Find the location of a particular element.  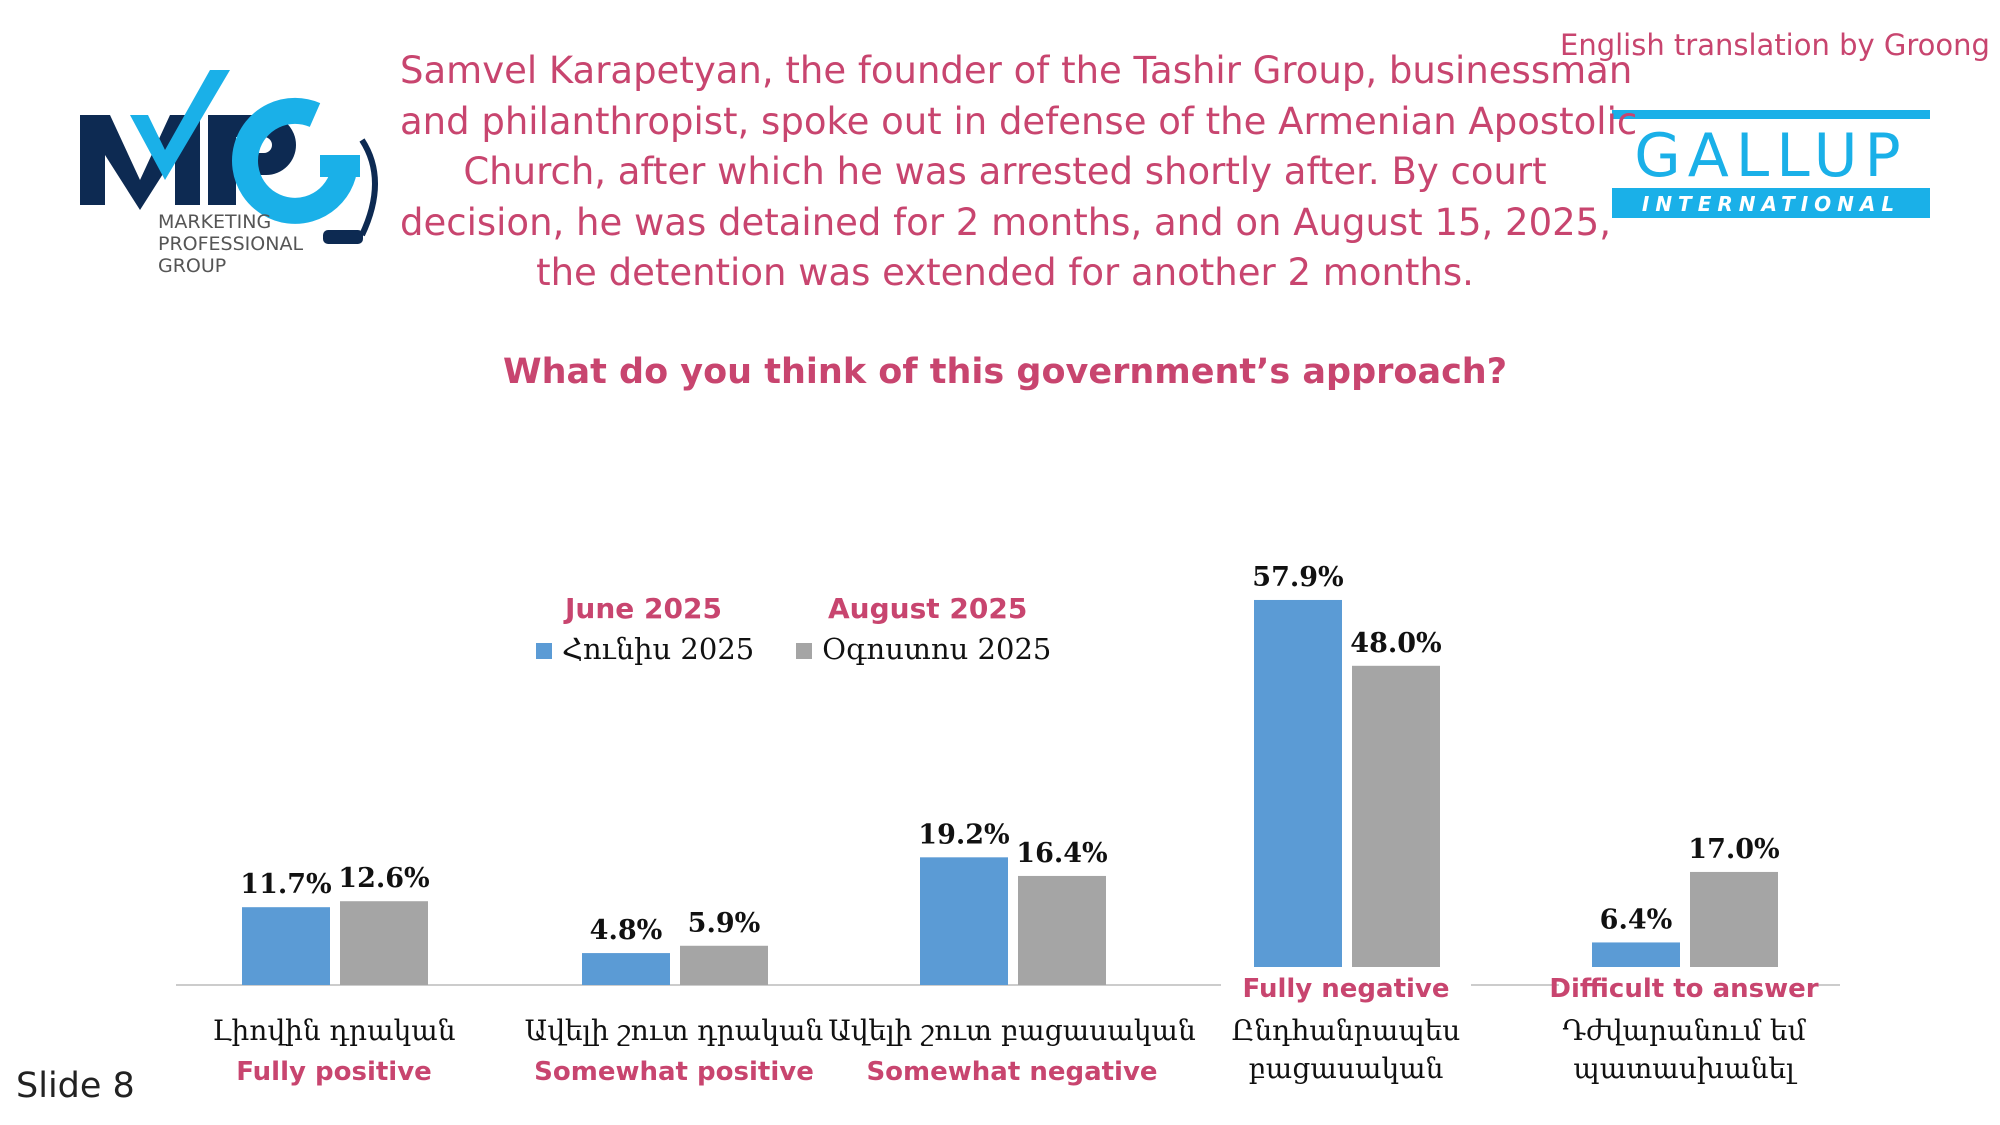

slide-number: Slide 8 is located at coordinates (75, 1086).